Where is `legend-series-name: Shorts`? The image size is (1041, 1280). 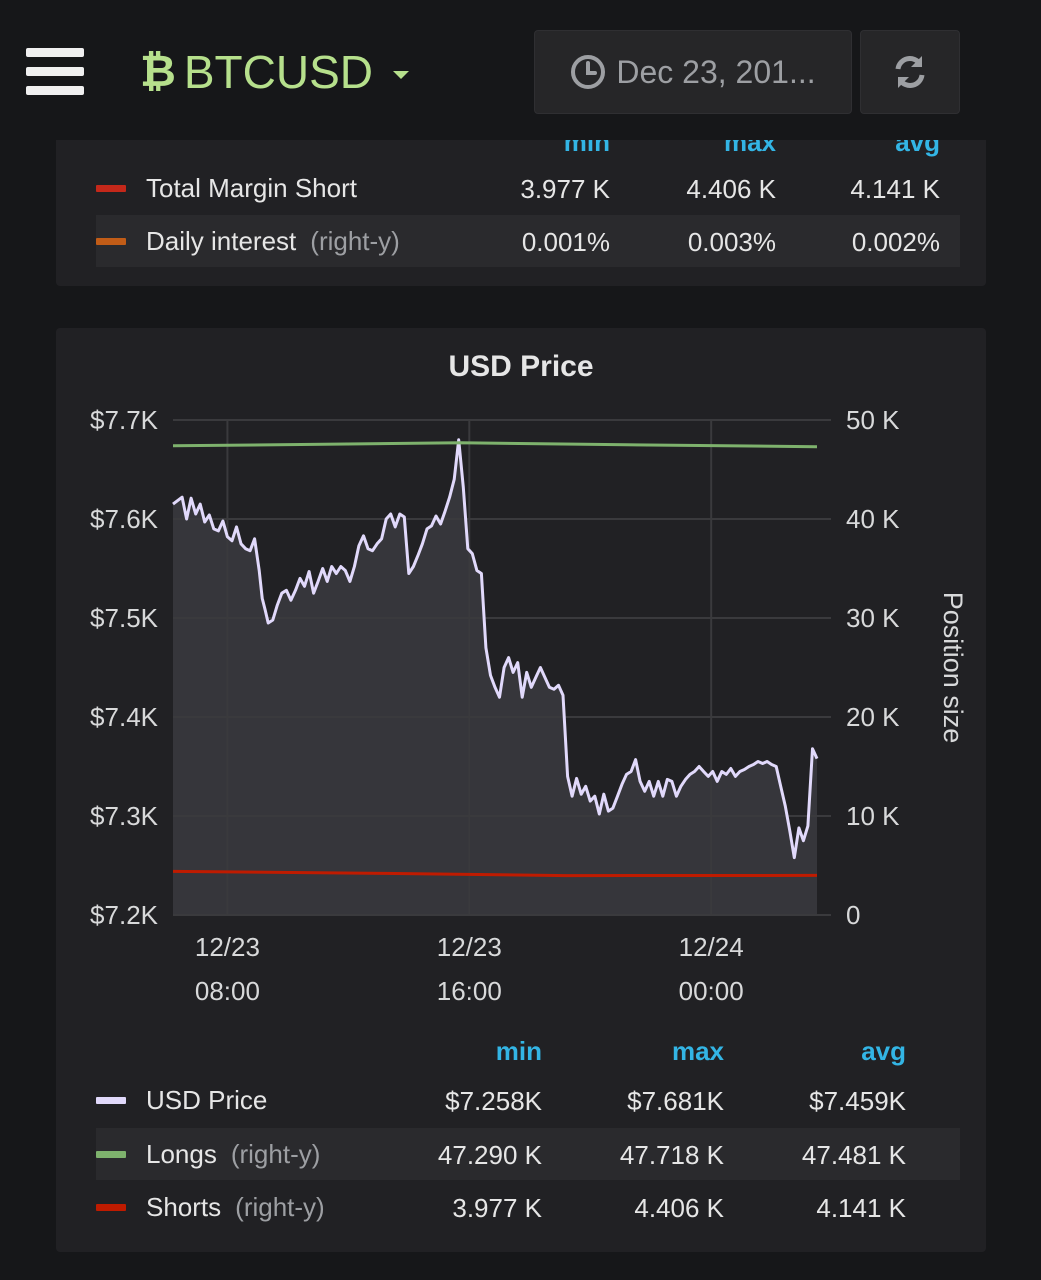
legend-series-name: Shorts is located at coordinates (184, 1206).